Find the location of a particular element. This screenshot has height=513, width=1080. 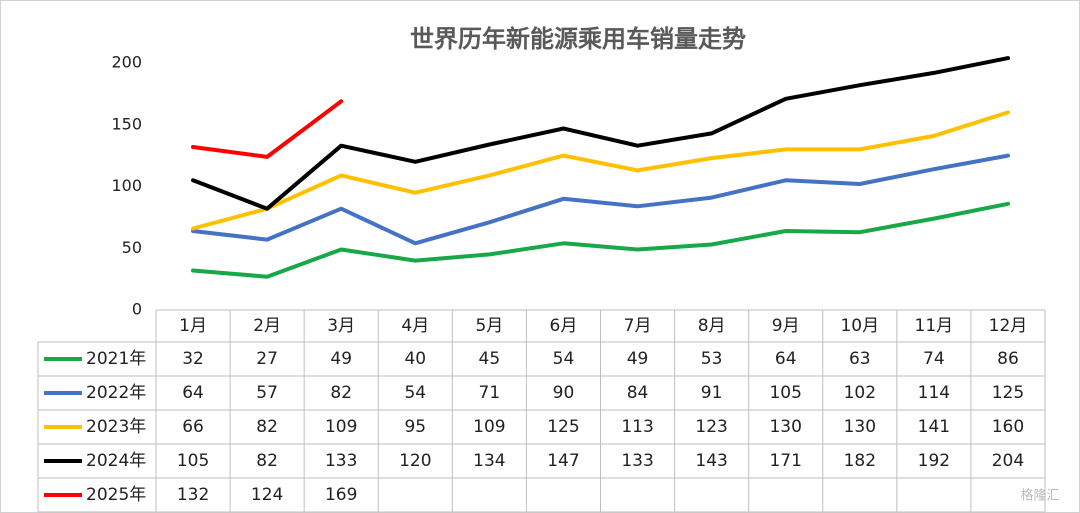

x-tick-label: 5月 is located at coordinates (489, 326).